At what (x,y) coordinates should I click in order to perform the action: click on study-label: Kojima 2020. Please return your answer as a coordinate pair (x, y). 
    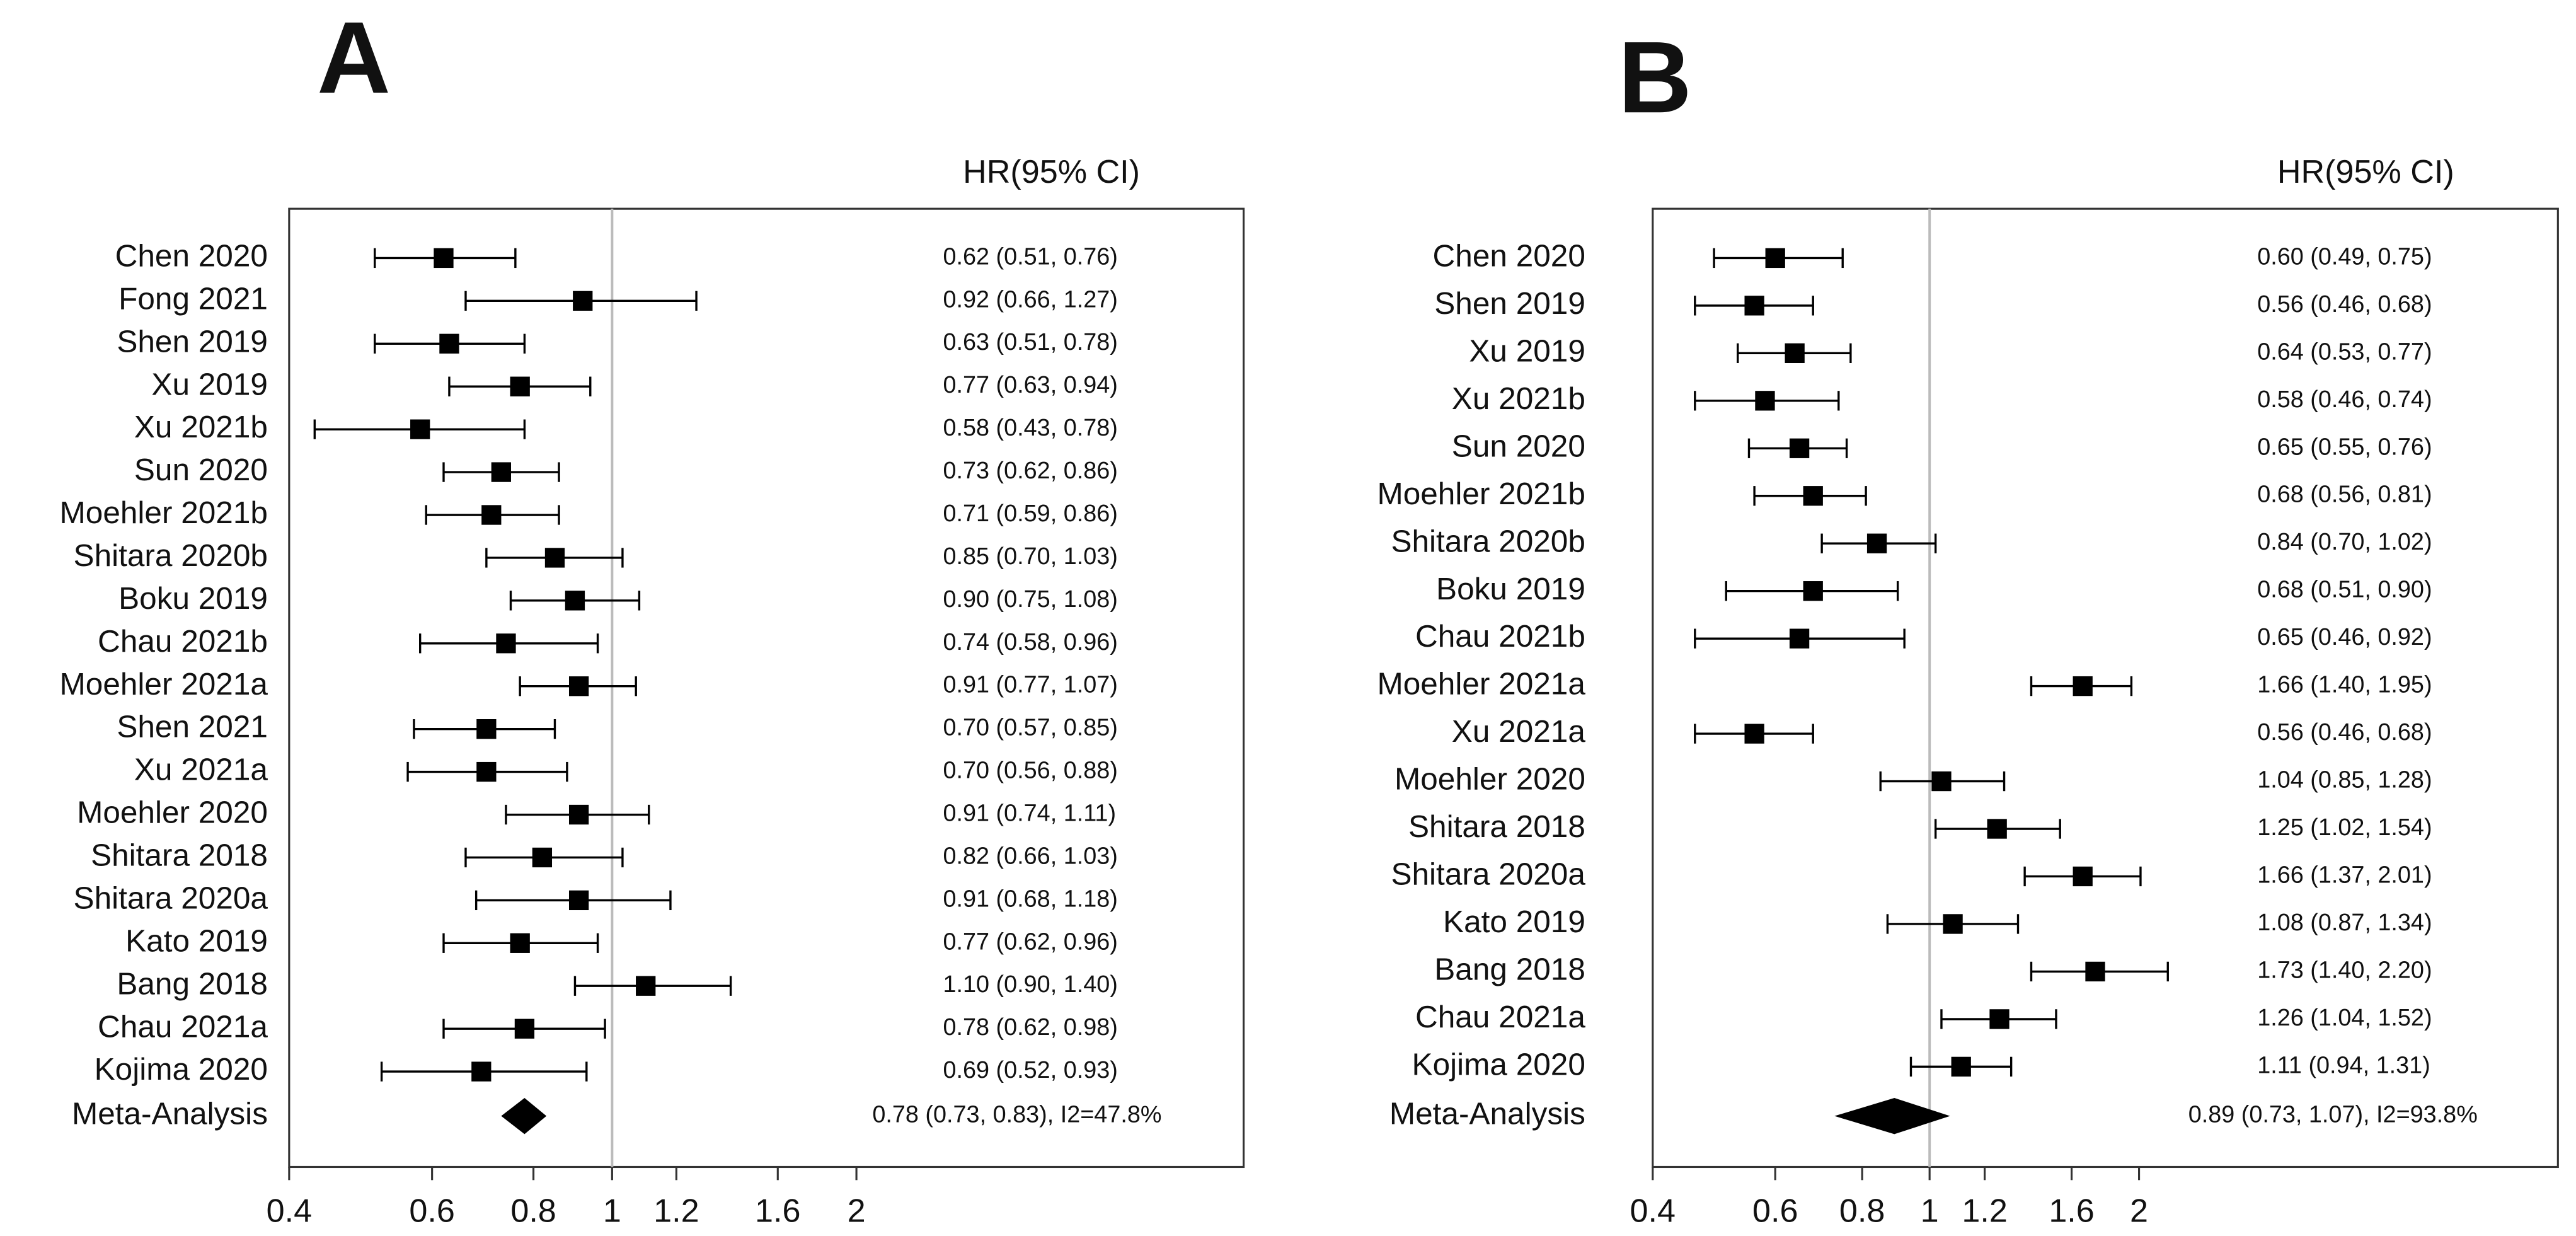
    Looking at the image, I should click on (181, 1069).